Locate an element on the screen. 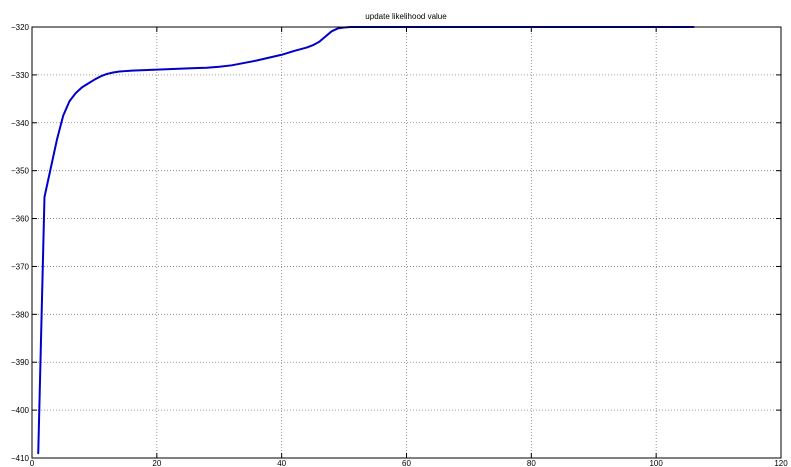  x-tick-label: 40 is located at coordinates (281, 463).